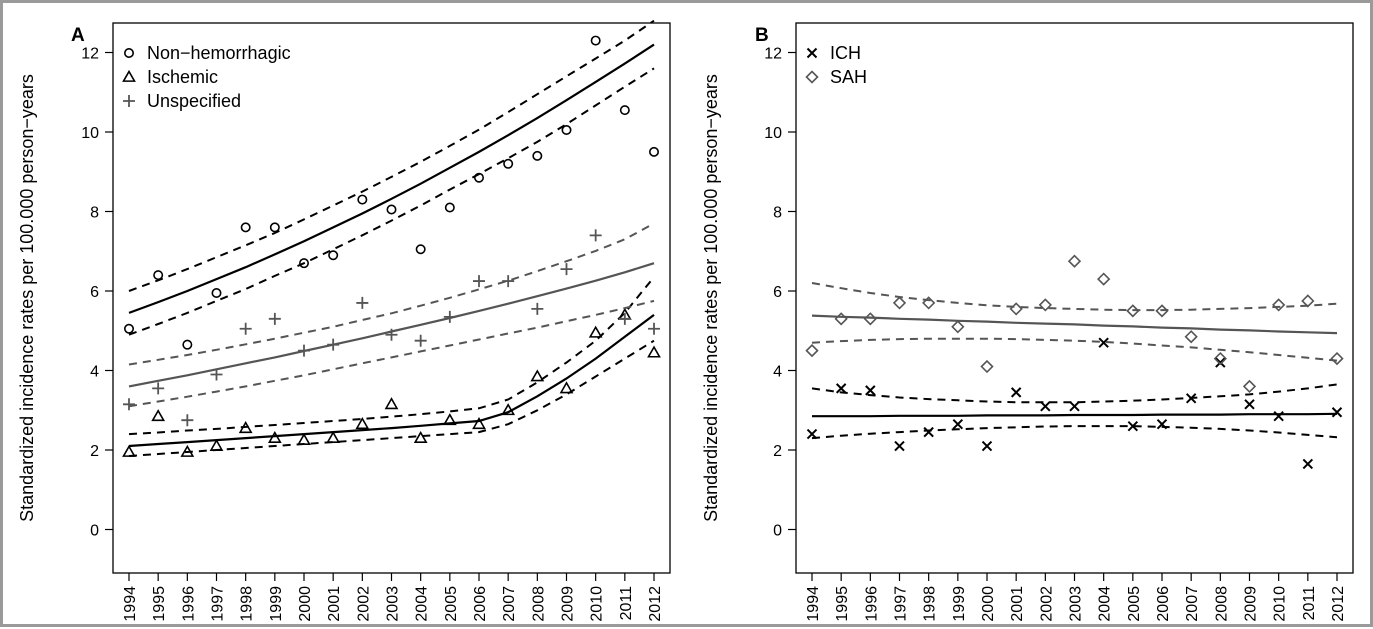 The height and width of the screenshot is (629, 1373). What do you see at coordinates (78, 35) in the screenshot?
I see `panel-letter: A` at bounding box center [78, 35].